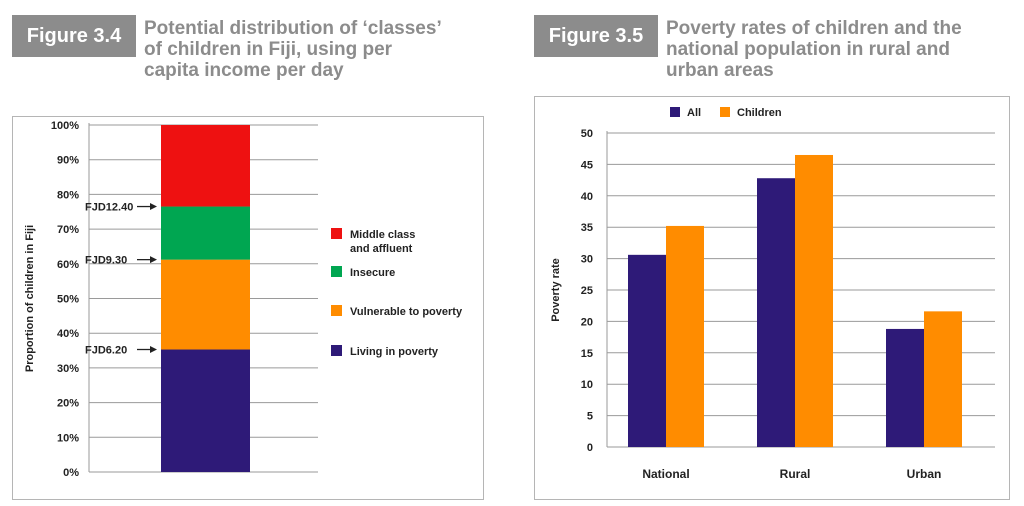 The width and height of the screenshot is (1024, 506). What do you see at coordinates (694, 113) in the screenshot?
I see `legend-label: All` at bounding box center [694, 113].